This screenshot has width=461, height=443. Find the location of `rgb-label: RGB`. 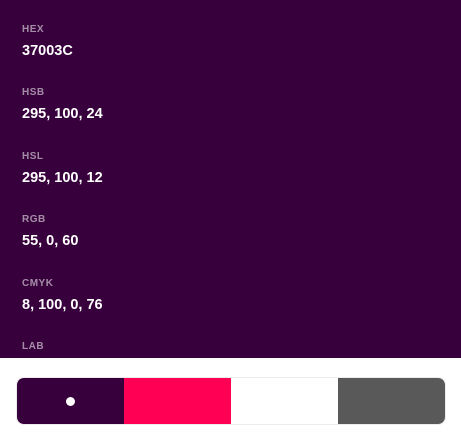

rgb-label: RGB is located at coordinates (34, 220).